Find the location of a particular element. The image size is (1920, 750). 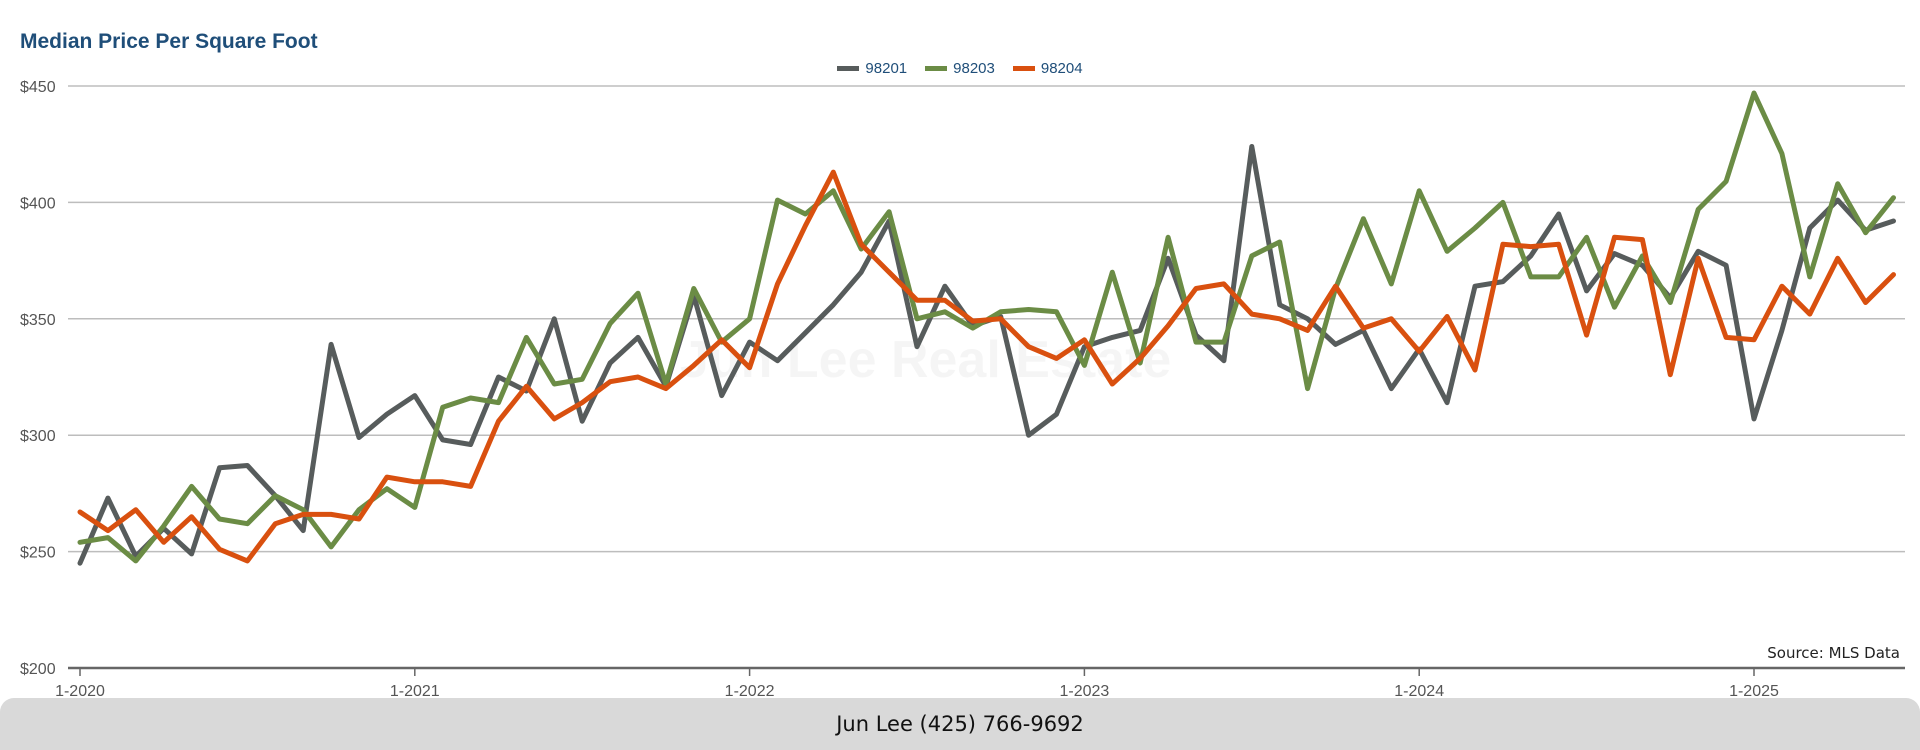

legend-label-98203: 98203 is located at coordinates (974, 68).